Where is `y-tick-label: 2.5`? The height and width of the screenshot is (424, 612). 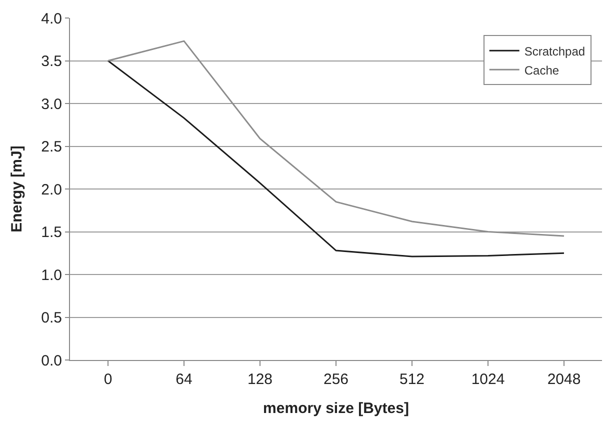
y-tick-label: 2.5 is located at coordinates (51, 147).